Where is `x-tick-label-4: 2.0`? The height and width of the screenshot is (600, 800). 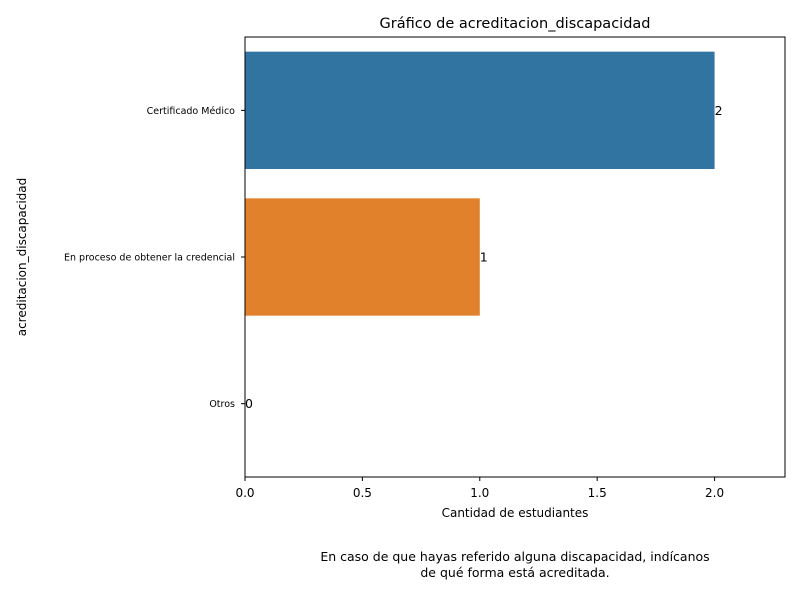 x-tick-label-4: 2.0 is located at coordinates (714, 493).